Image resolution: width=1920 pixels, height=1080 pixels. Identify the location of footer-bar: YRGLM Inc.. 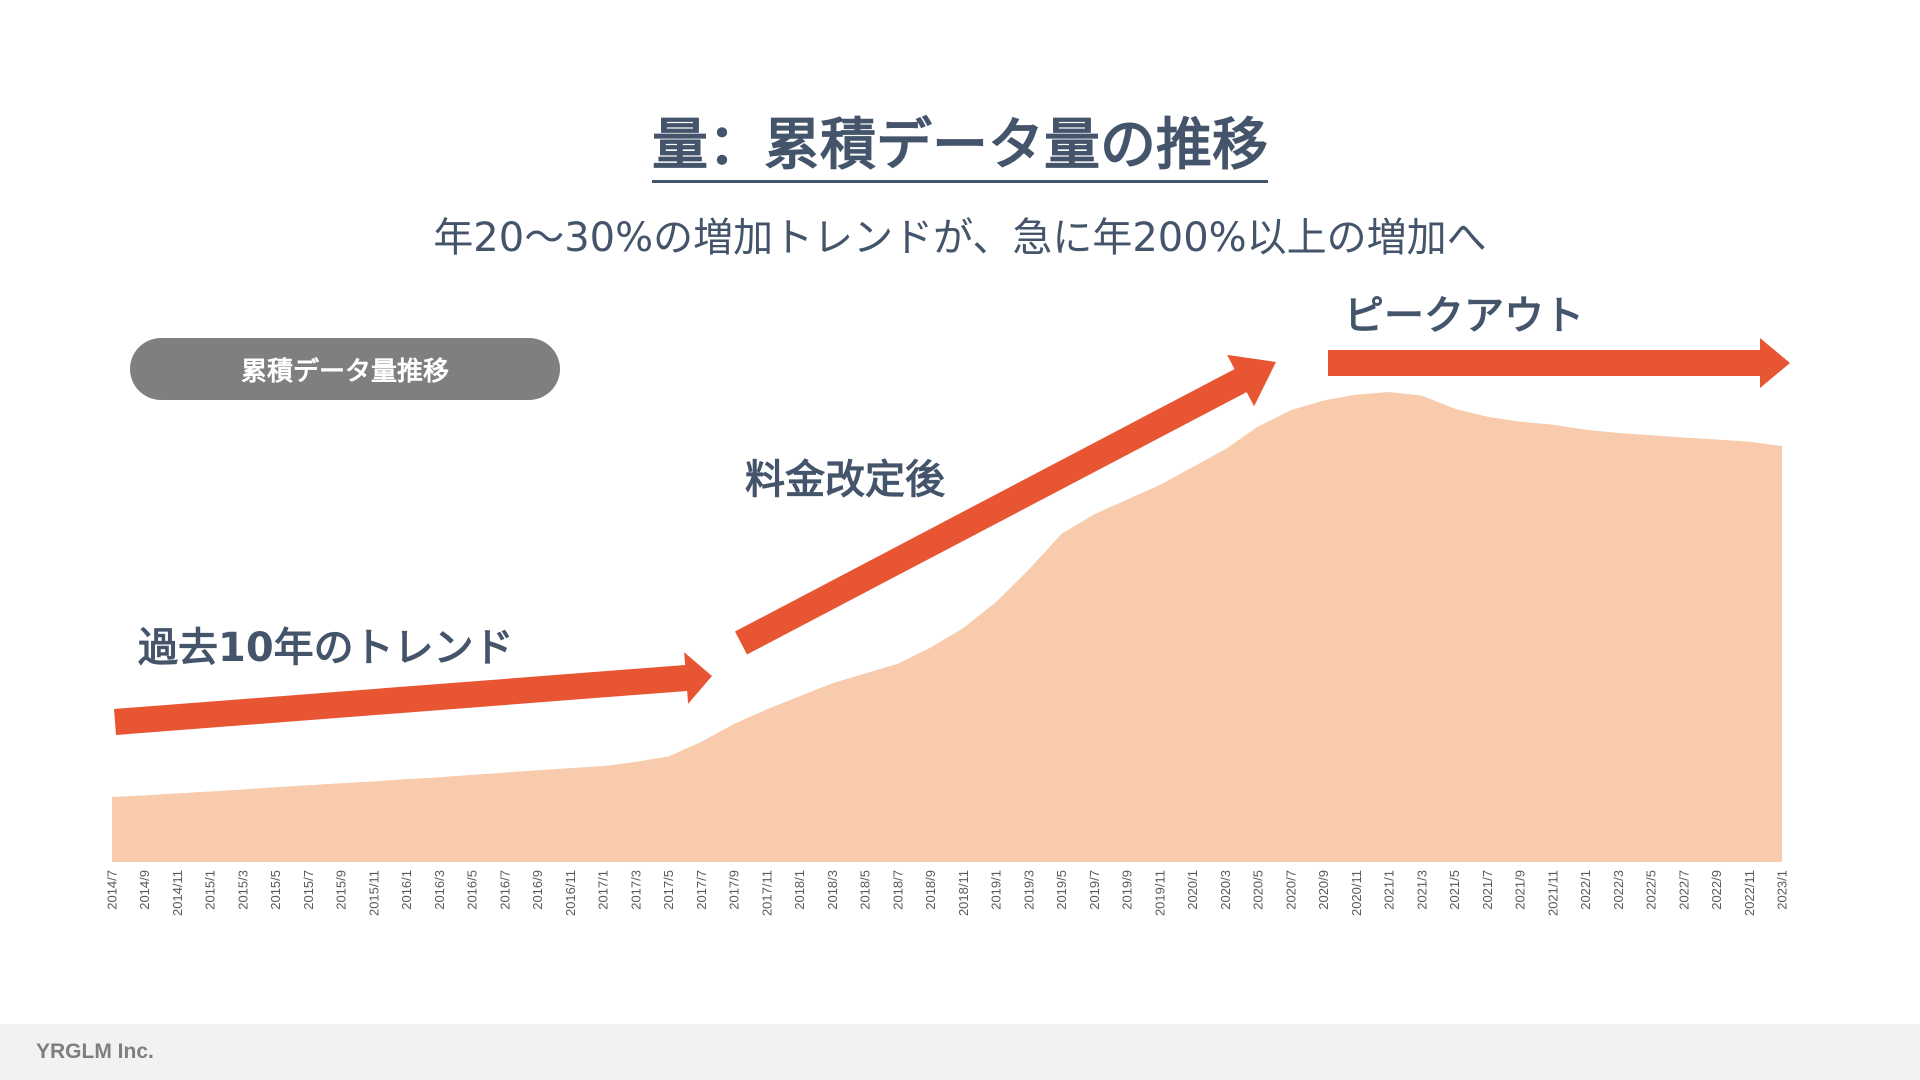
(960, 1052).